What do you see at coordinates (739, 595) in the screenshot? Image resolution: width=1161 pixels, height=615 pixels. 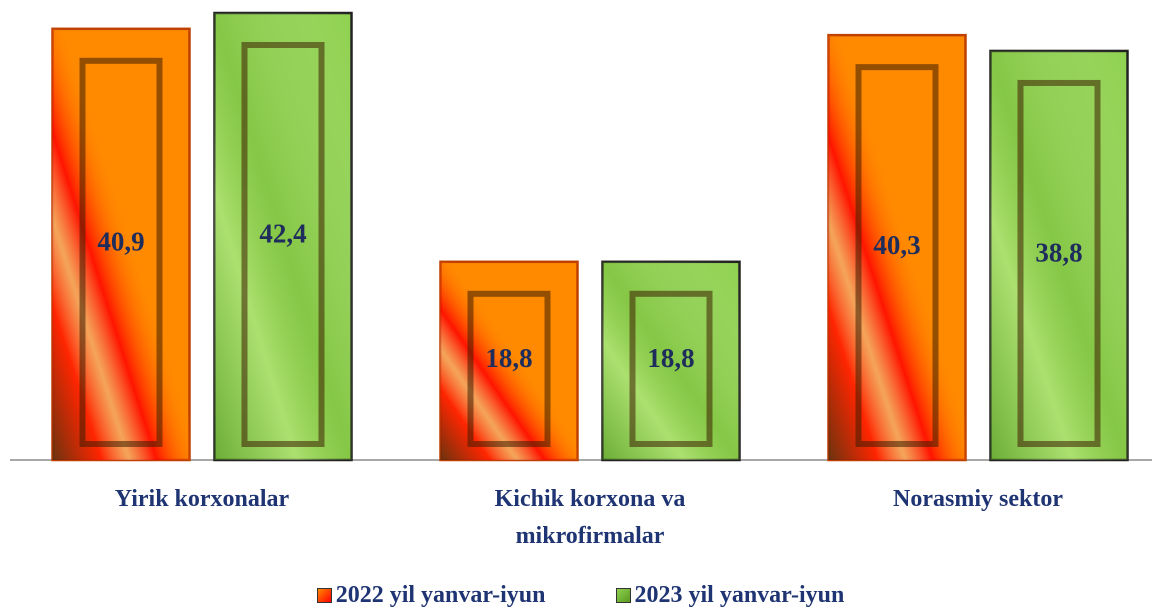 I see `legend-label: 2023 yil yanvar-iyun` at bounding box center [739, 595].